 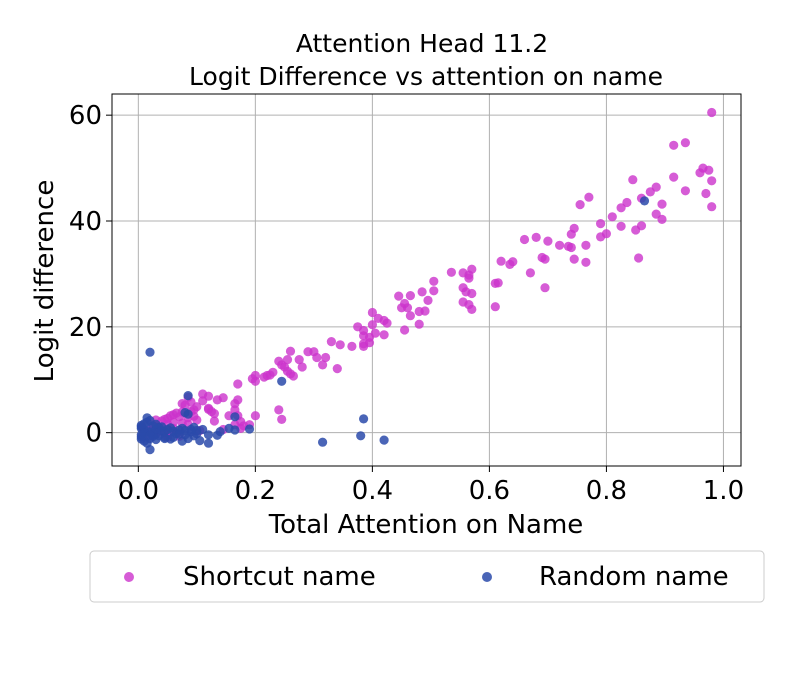 What do you see at coordinates (634, 577) in the screenshot?
I see `legend-label-random: Random name` at bounding box center [634, 577].